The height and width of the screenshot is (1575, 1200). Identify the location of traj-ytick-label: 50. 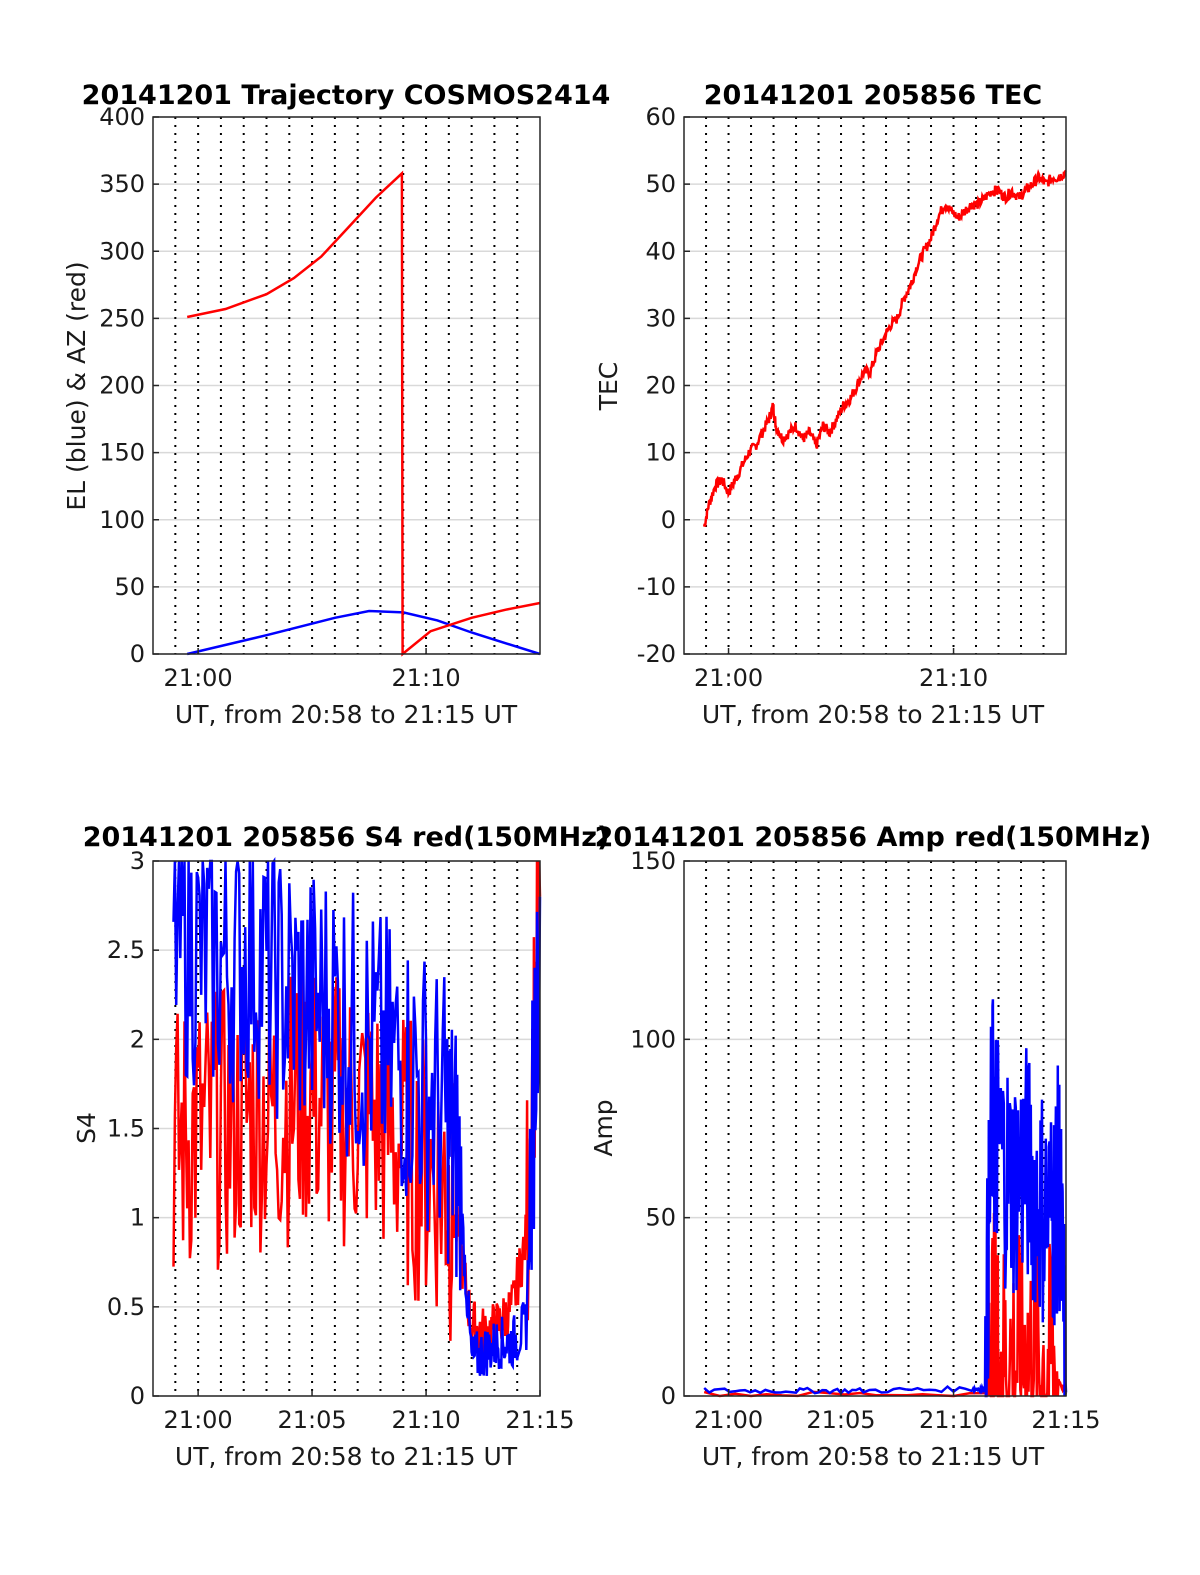
(129, 587).